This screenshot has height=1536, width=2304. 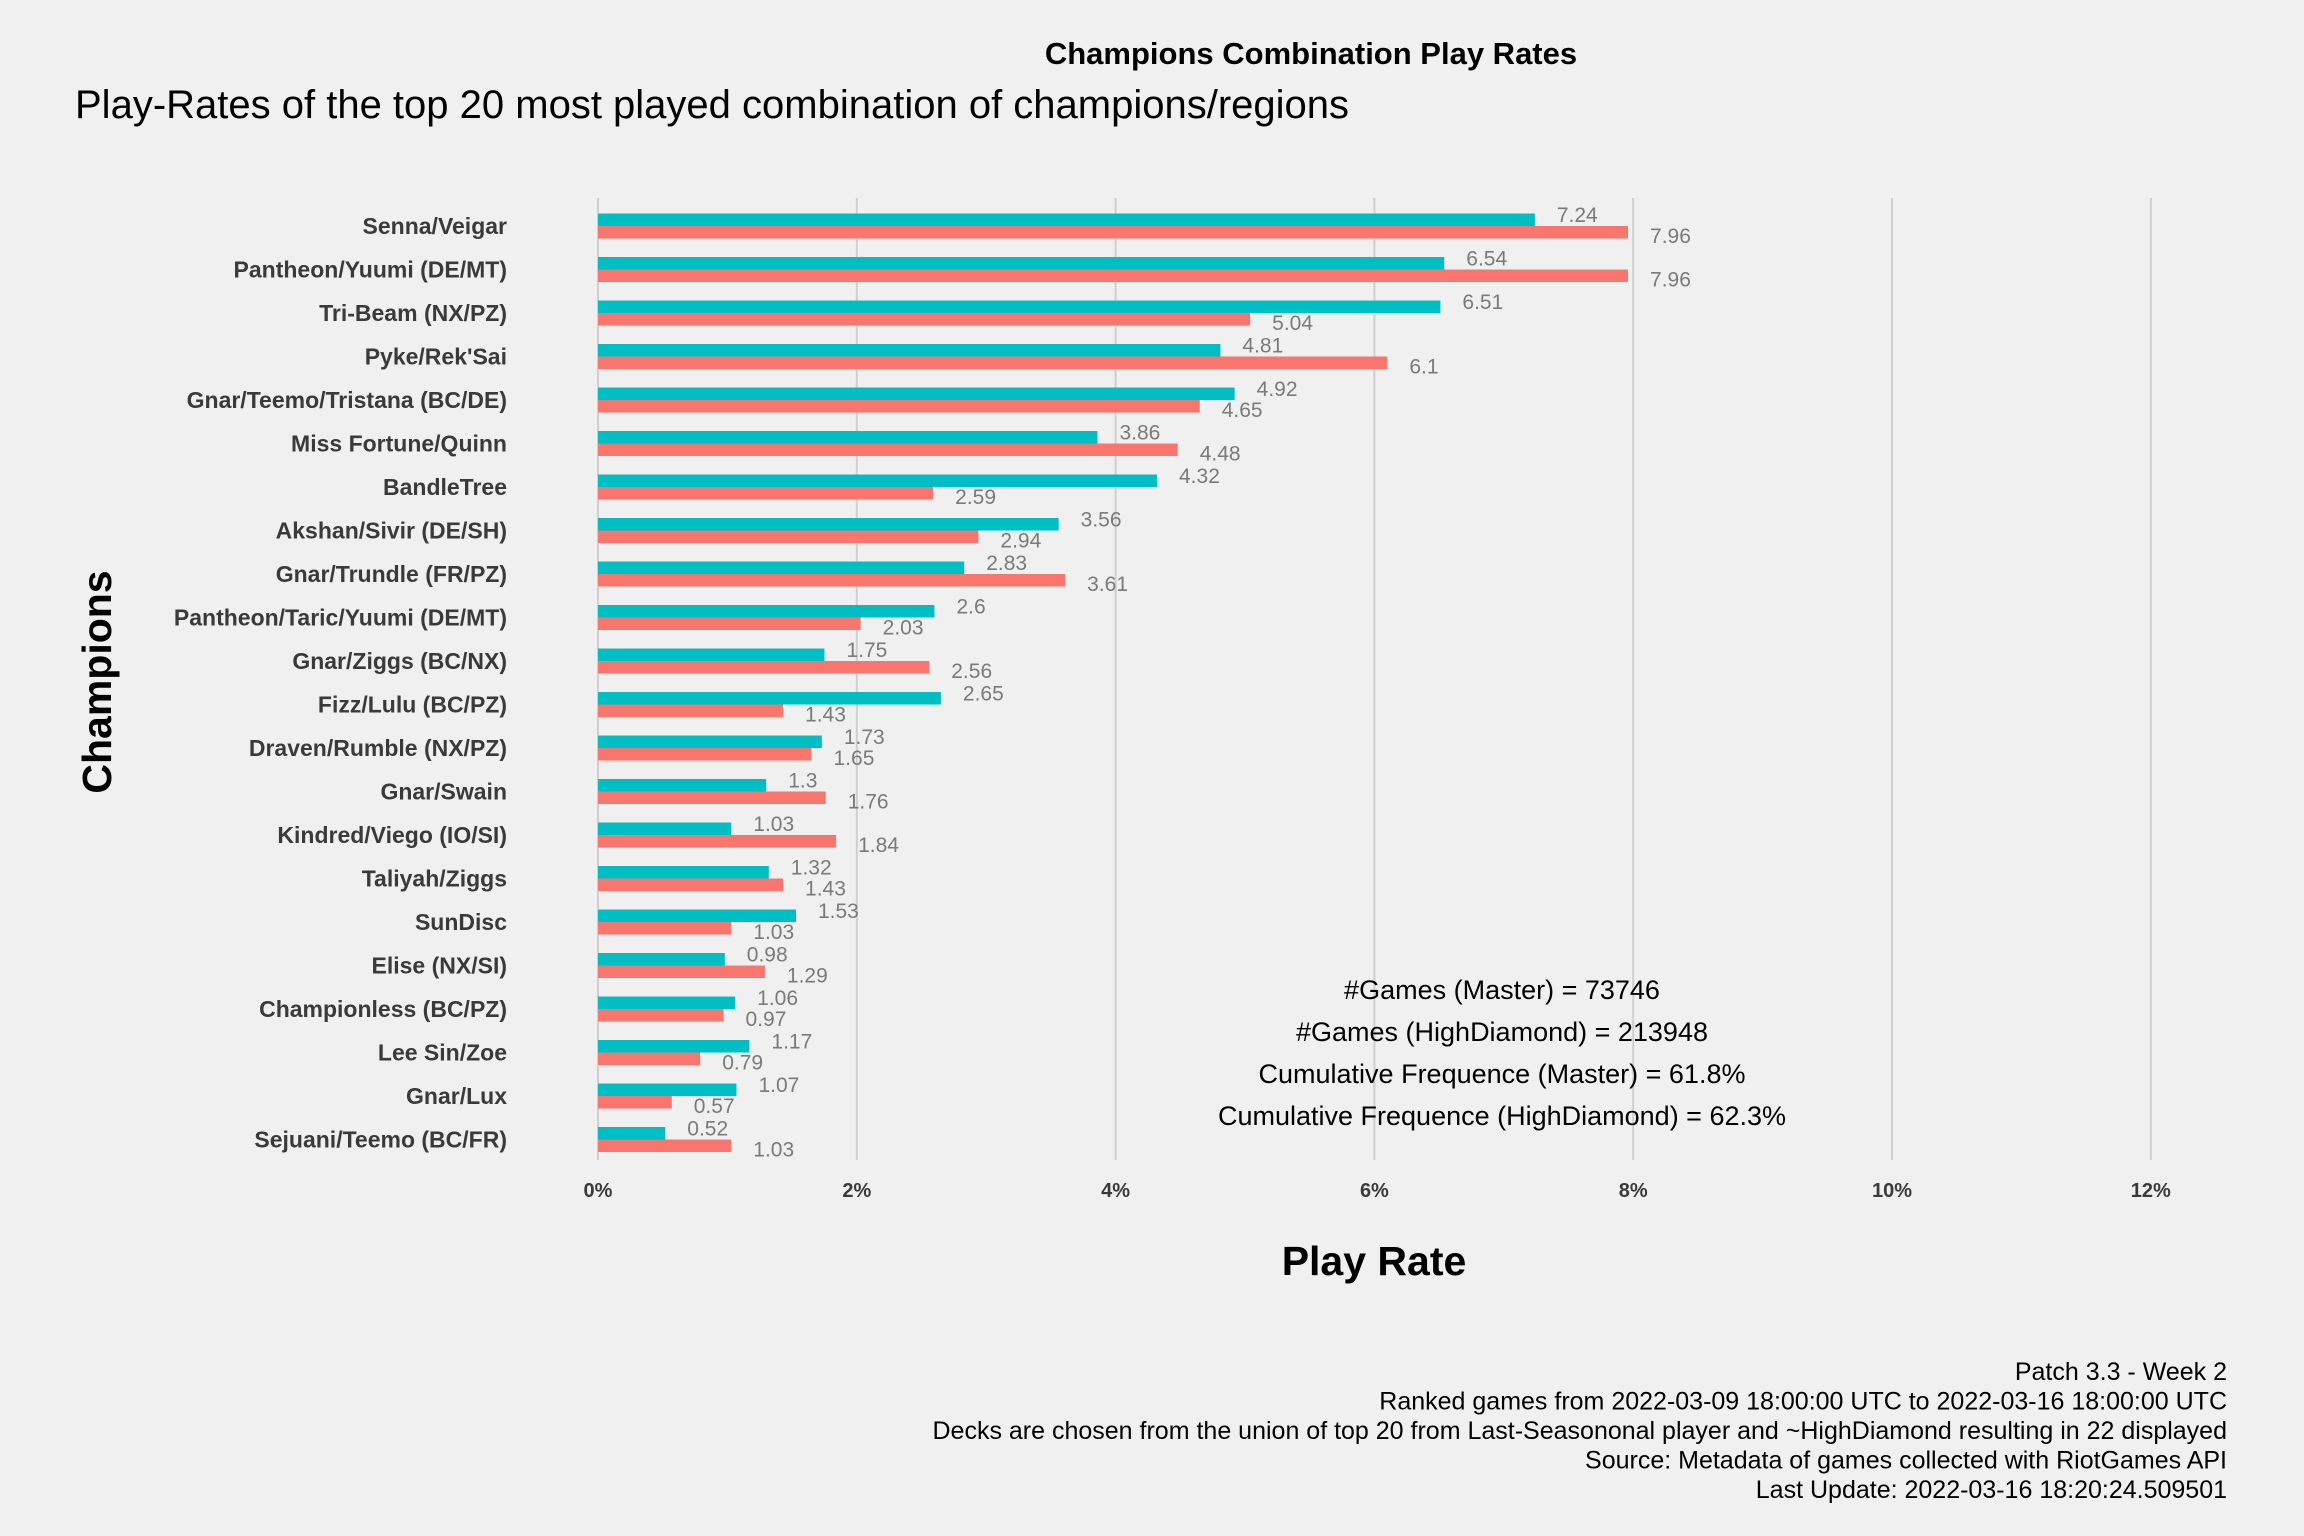 I want to click on data-label: 3.61, so click(x=1107, y=584).